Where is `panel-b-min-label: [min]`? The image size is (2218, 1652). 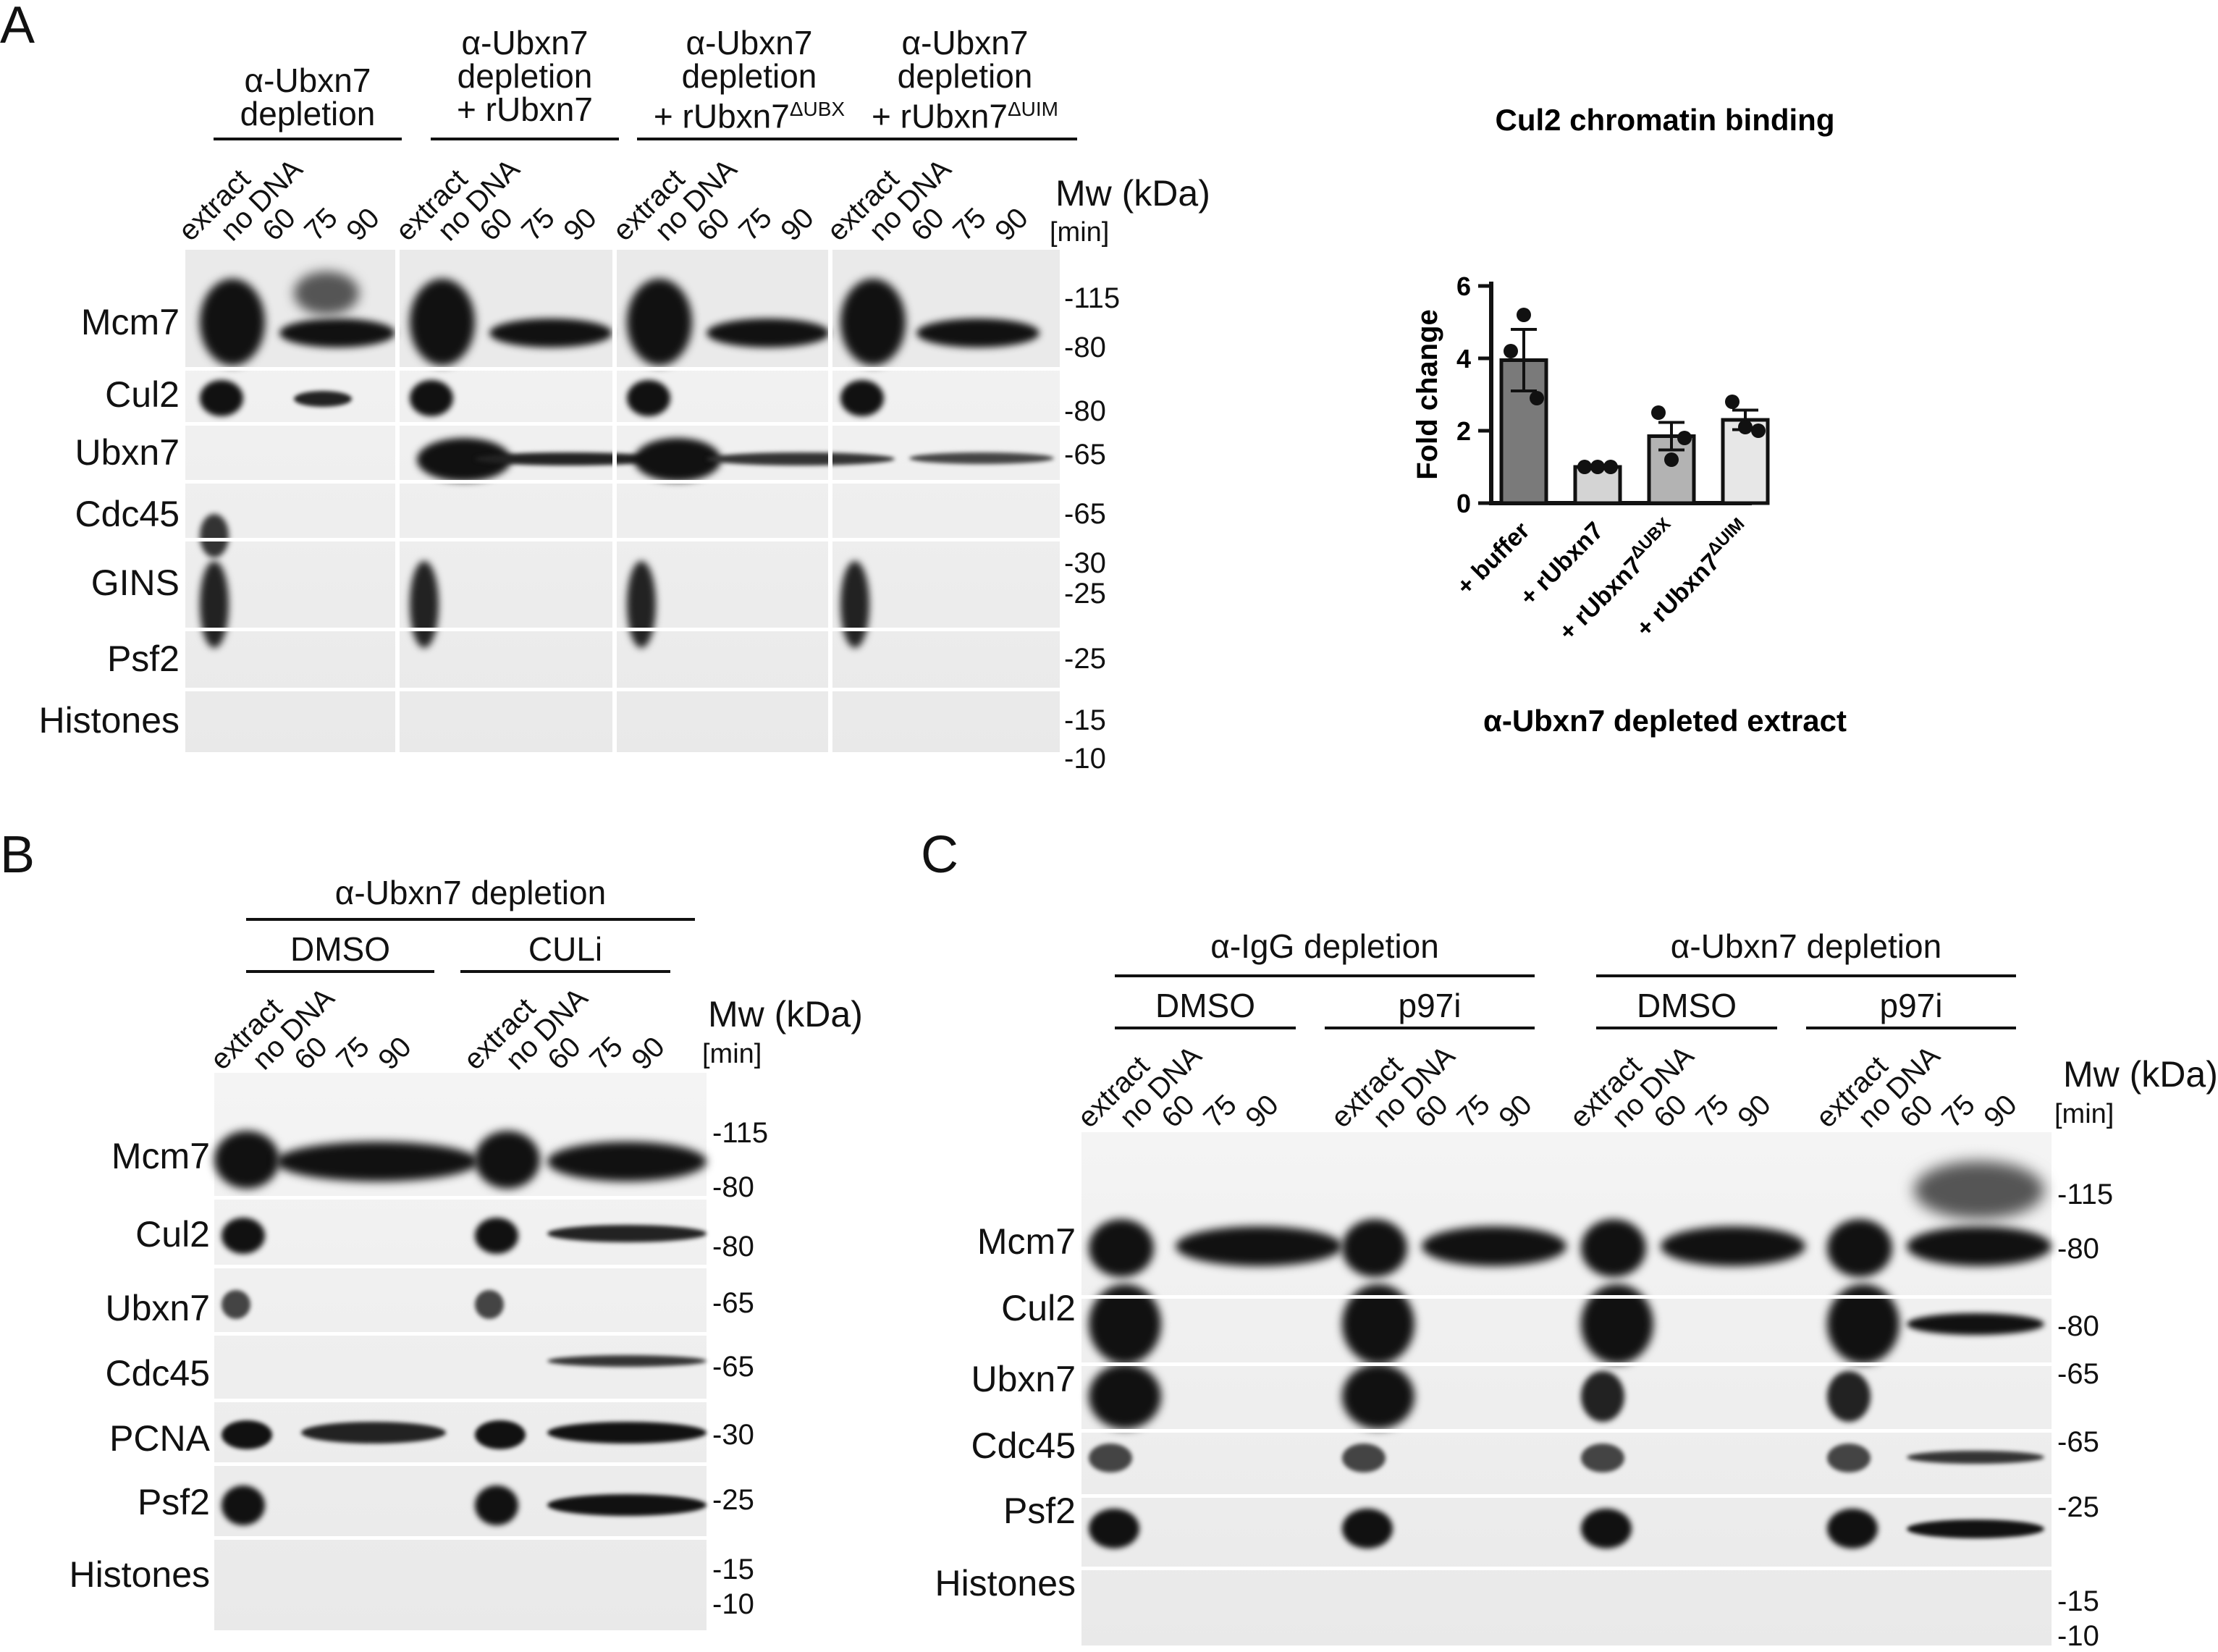 panel-b-min-label: [min] is located at coordinates (732, 1054).